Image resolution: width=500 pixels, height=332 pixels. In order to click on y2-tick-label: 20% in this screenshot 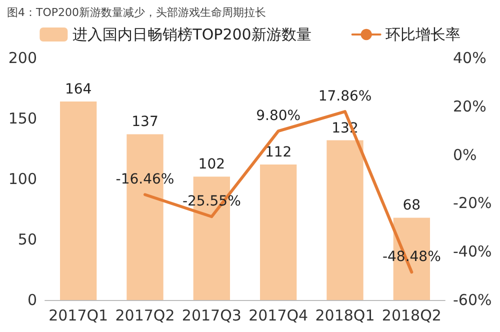, I will do `click(469, 106)`.